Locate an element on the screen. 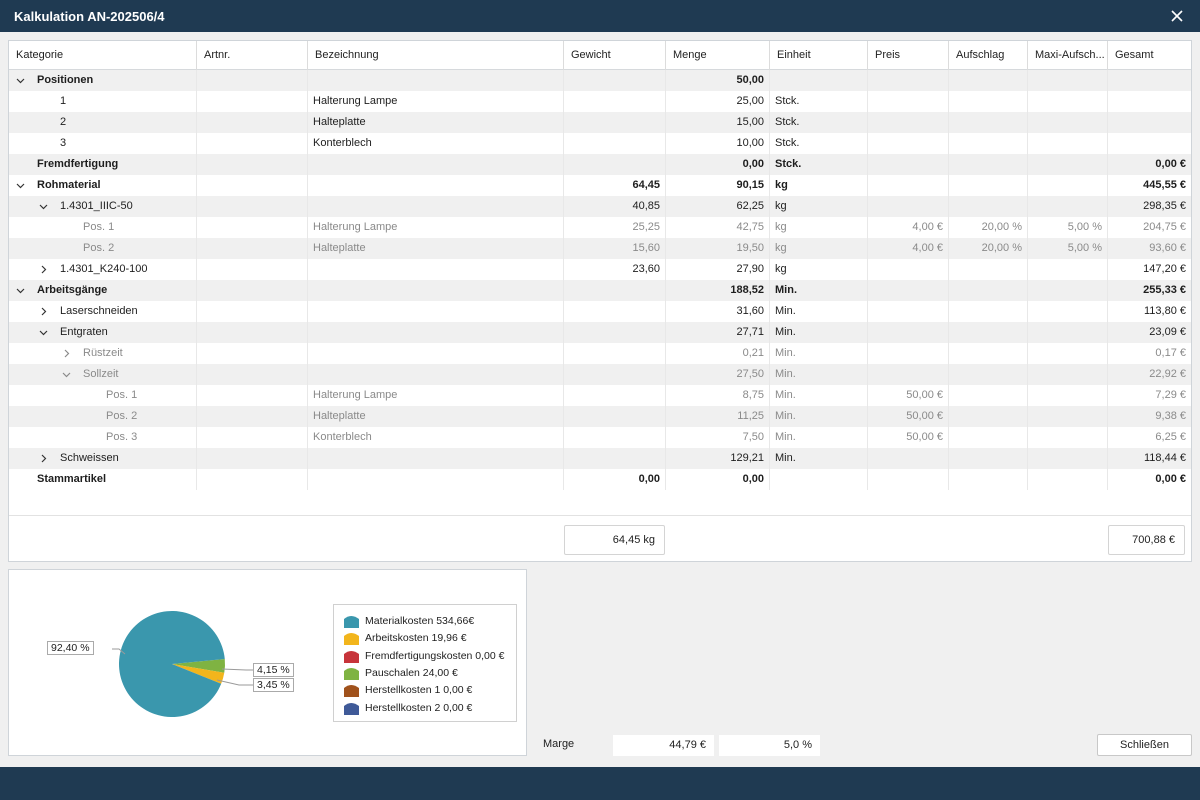 This screenshot has height=800, width=1200. cell-gewicht: 15,60 is located at coordinates (614, 248).